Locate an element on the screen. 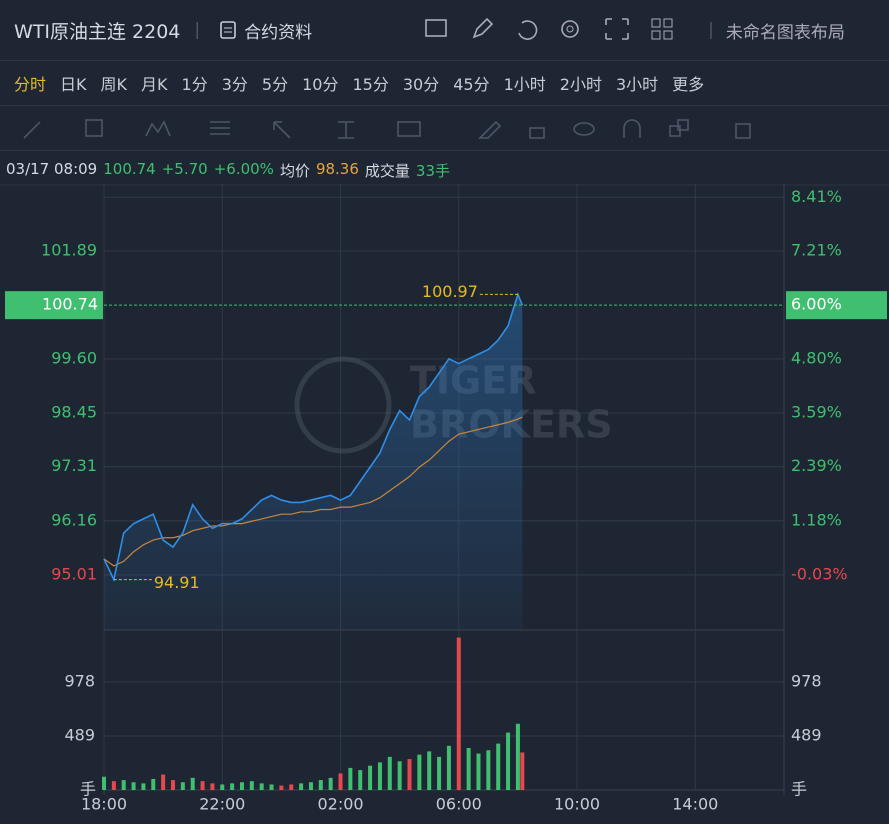 This screenshot has height=824, width=889. x-tick-label: 14:00 is located at coordinates (695, 804).